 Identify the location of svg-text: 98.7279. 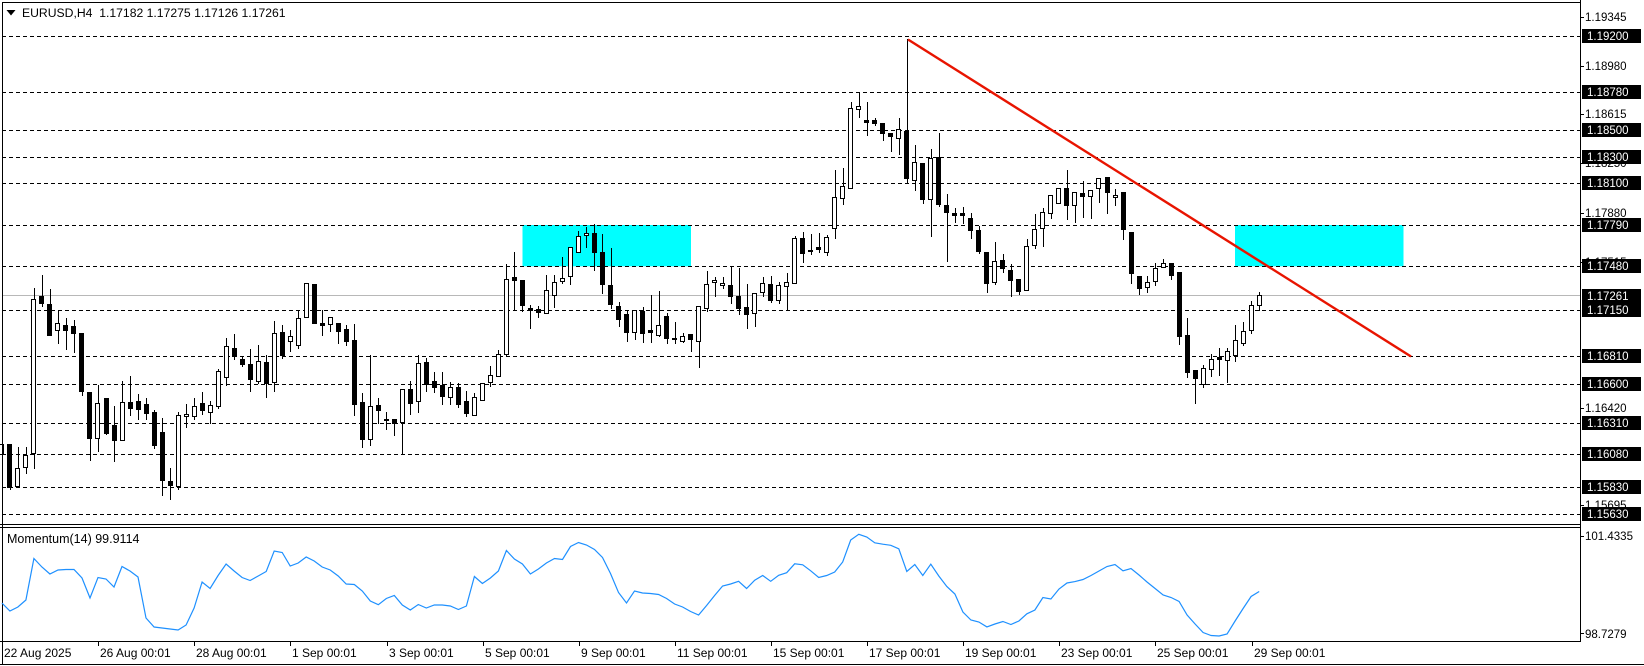
(1606, 635).